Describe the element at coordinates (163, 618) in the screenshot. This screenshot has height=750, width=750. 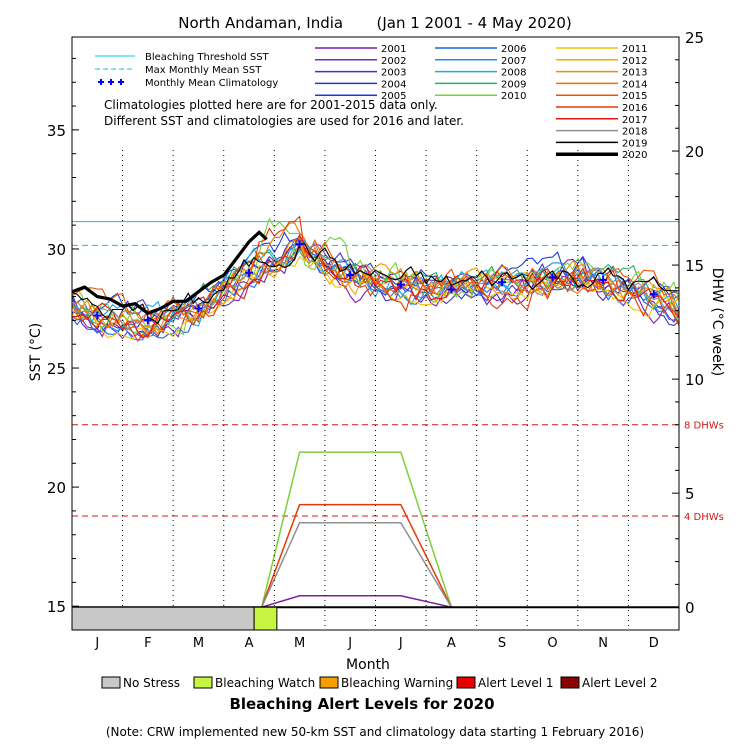
I see `status-segment-no-stress` at that location.